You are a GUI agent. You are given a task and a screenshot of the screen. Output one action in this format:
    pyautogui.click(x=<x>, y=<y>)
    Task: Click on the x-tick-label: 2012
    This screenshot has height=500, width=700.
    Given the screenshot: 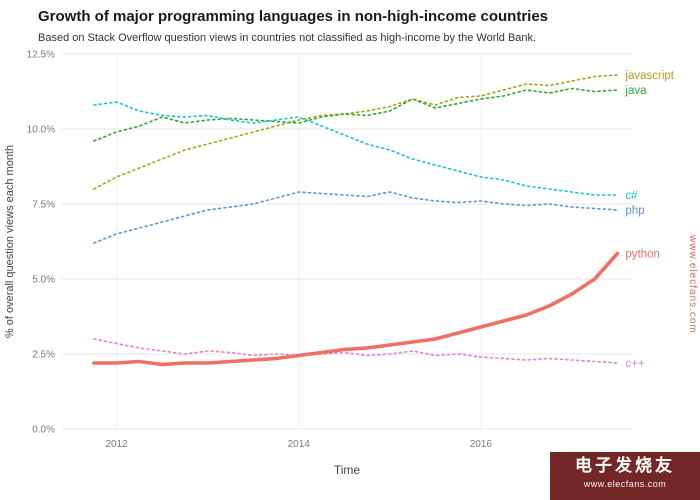 What is the action you would take?
    pyautogui.click(x=117, y=444)
    